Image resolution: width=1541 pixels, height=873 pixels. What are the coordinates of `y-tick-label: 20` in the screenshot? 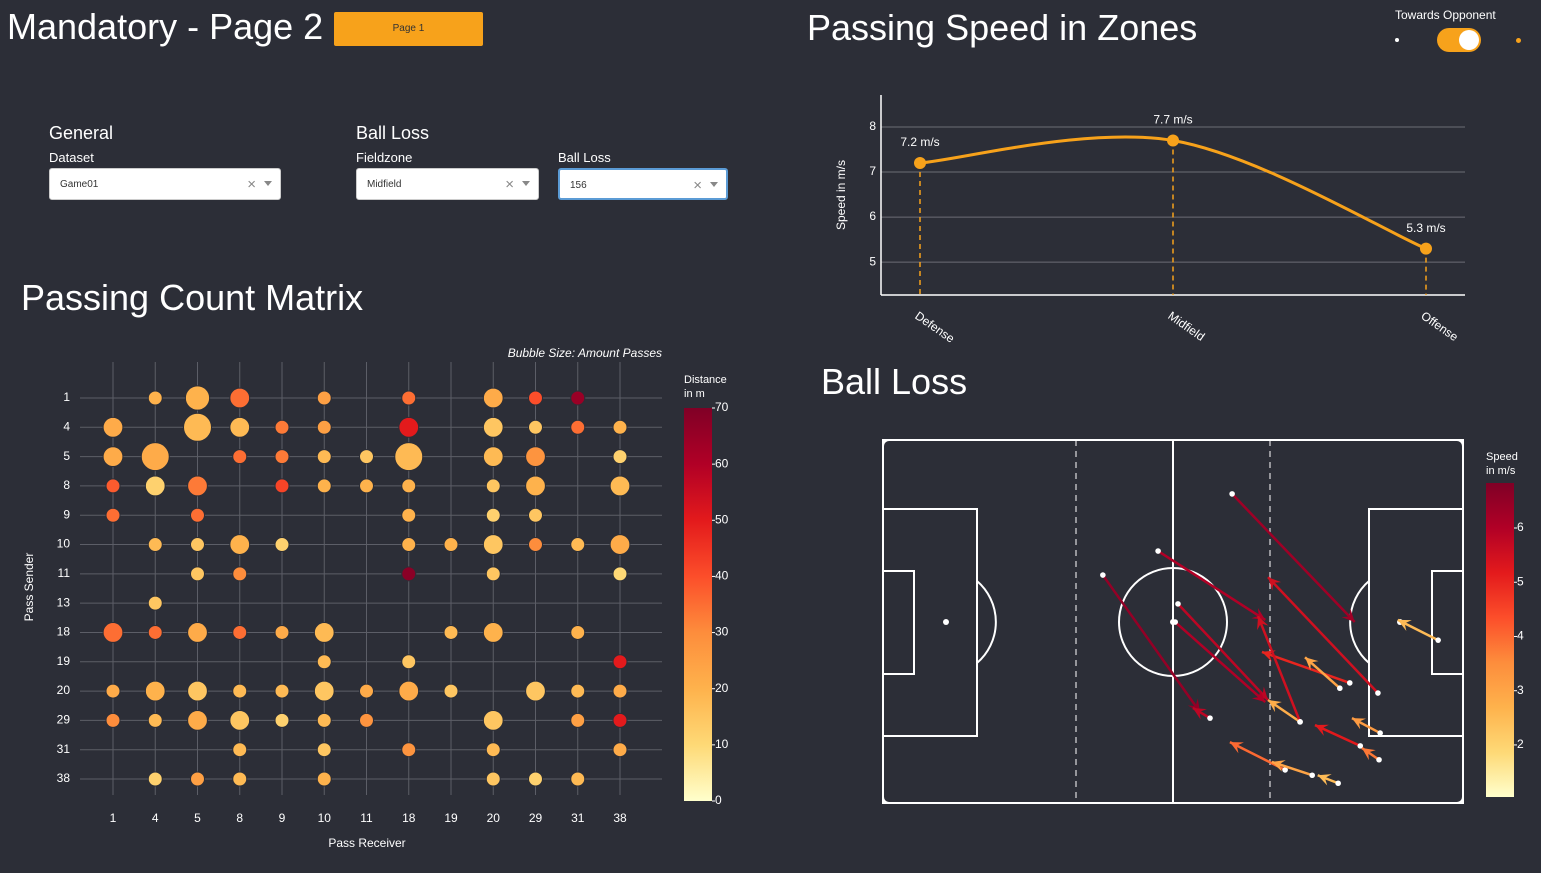 It's located at (64, 690).